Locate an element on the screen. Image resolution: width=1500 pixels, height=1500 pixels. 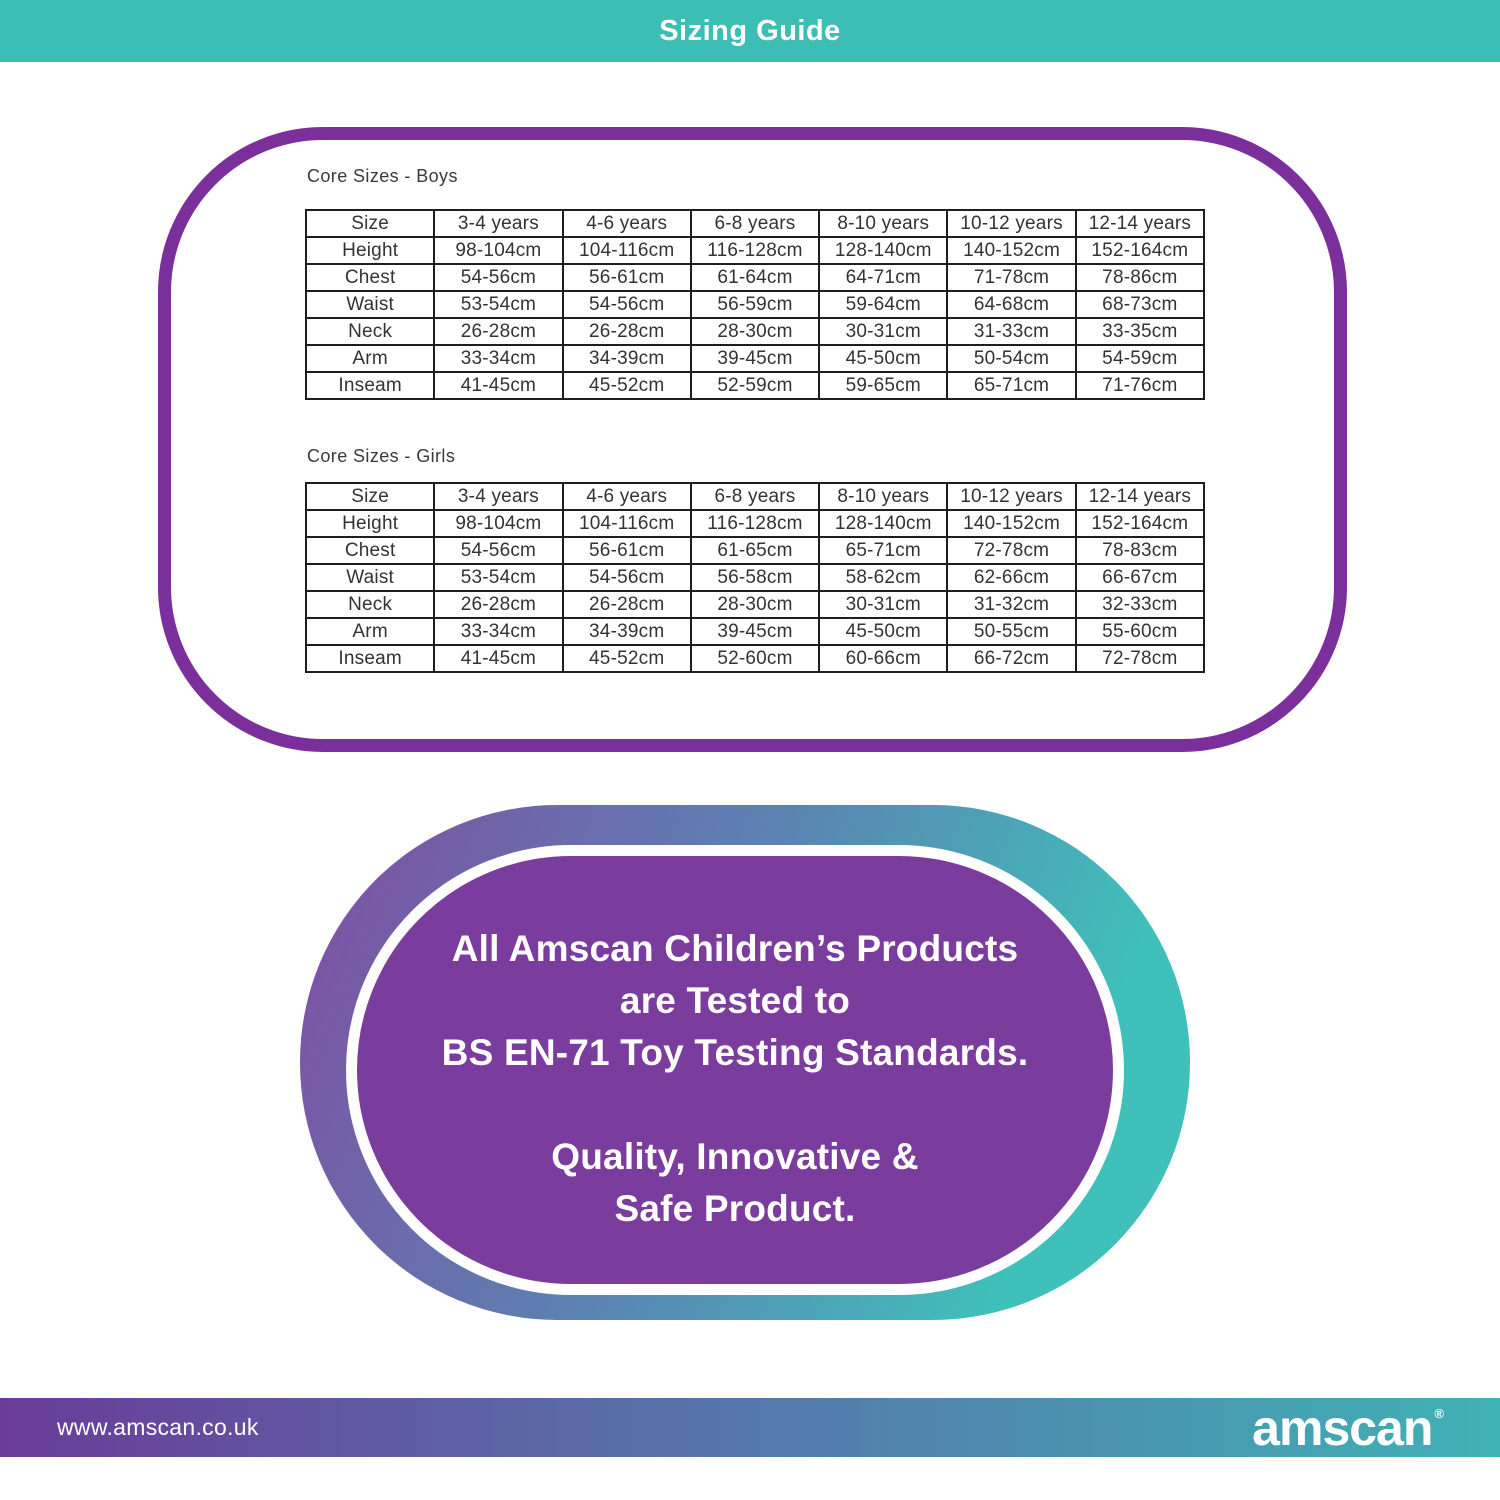
brand-logo-text: amscan is located at coordinates (1342, 1427).